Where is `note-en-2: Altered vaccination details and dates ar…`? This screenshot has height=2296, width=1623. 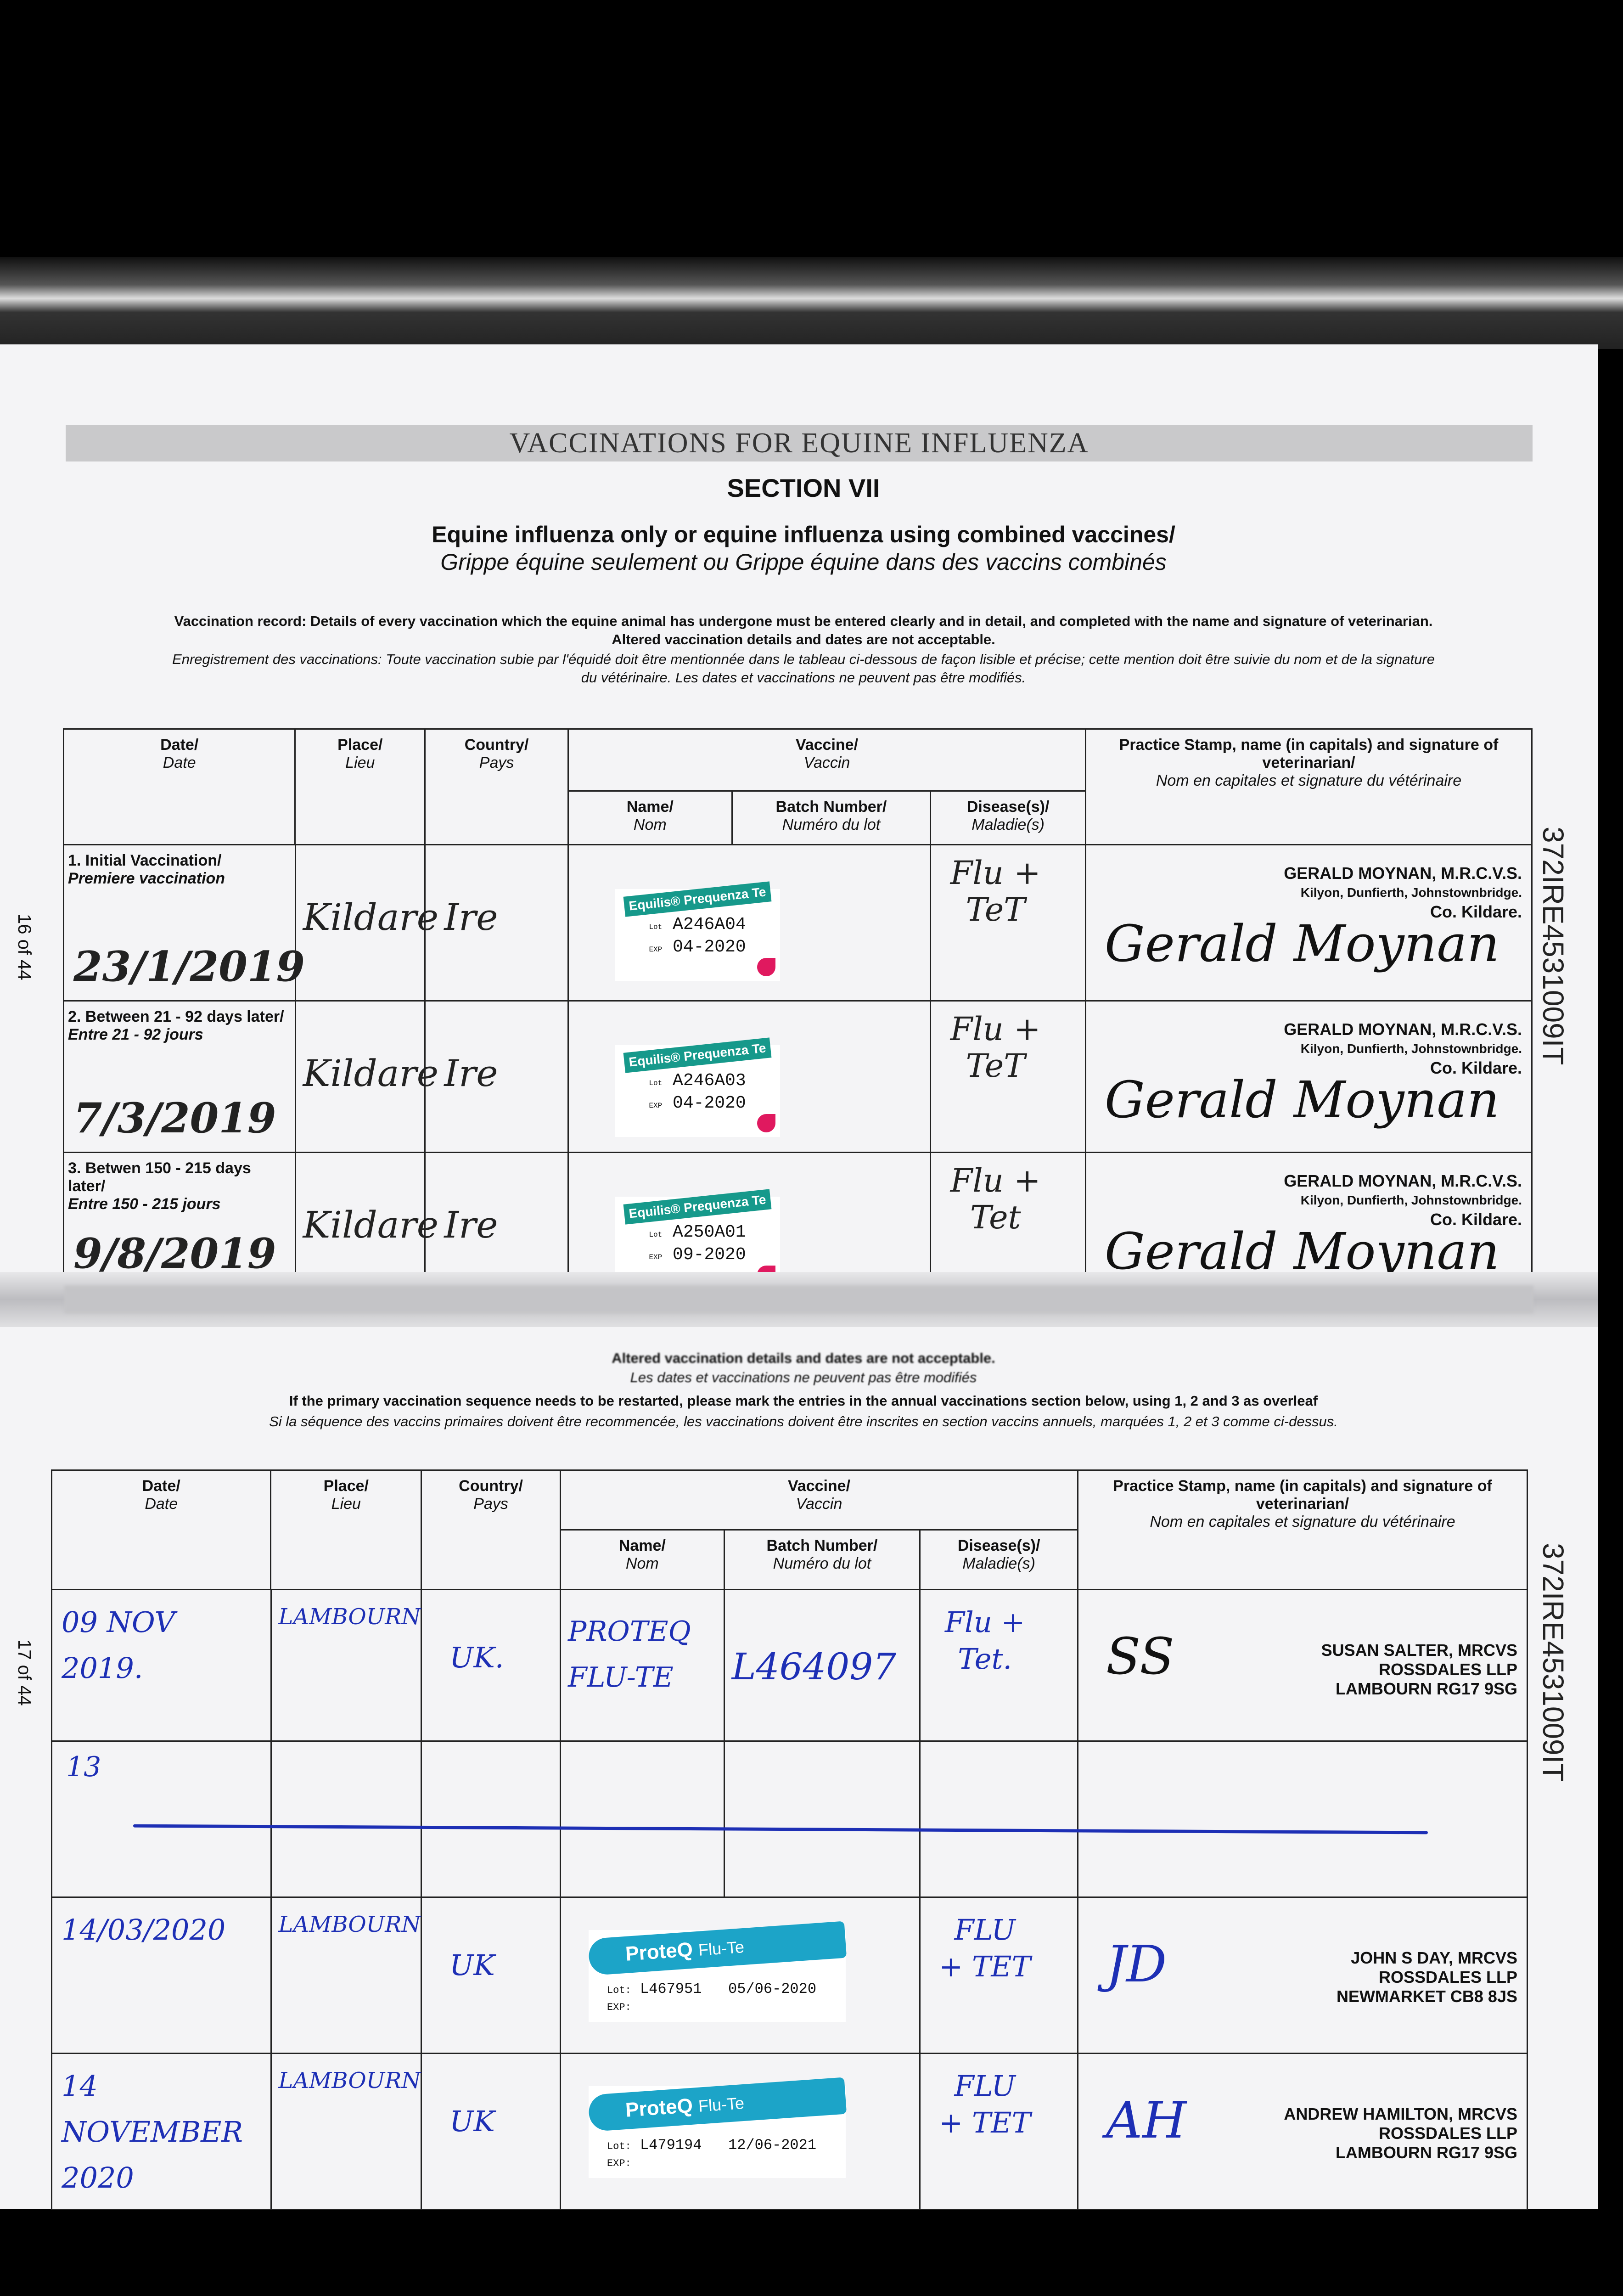 note-en-2: Altered vaccination details and dates ar… is located at coordinates (803, 639).